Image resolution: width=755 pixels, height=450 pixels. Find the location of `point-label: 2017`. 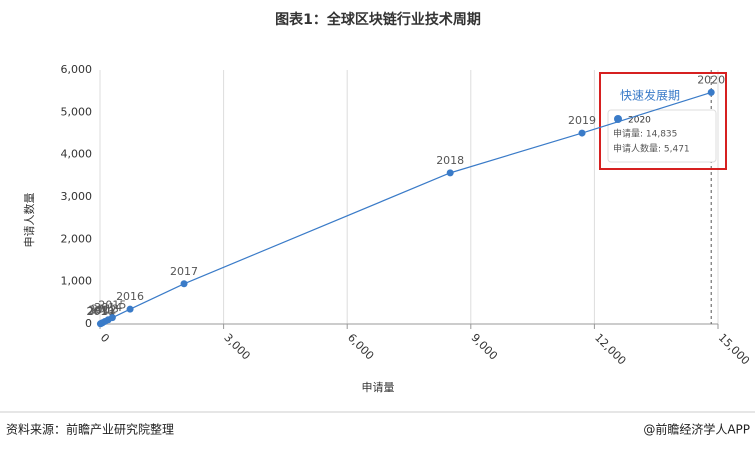

point-label: 2017 is located at coordinates (184, 271).